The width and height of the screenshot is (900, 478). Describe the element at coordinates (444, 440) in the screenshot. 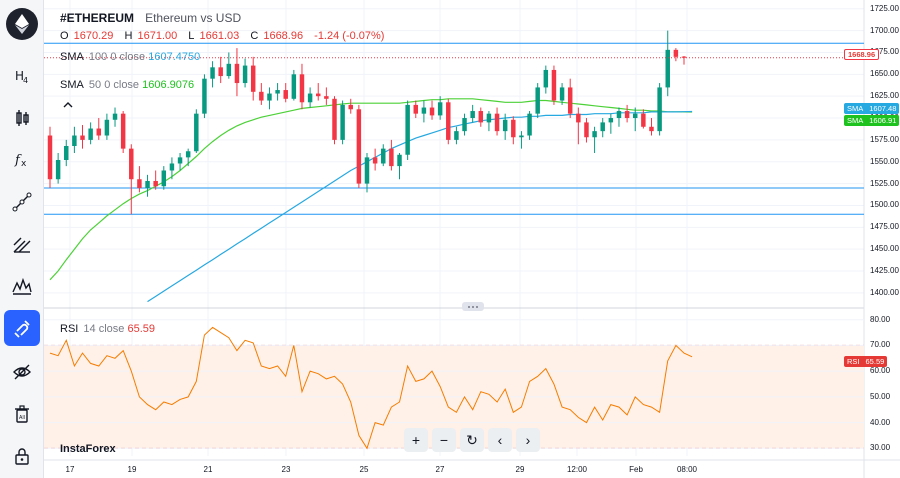

I see `zoom-out-button: −` at that location.